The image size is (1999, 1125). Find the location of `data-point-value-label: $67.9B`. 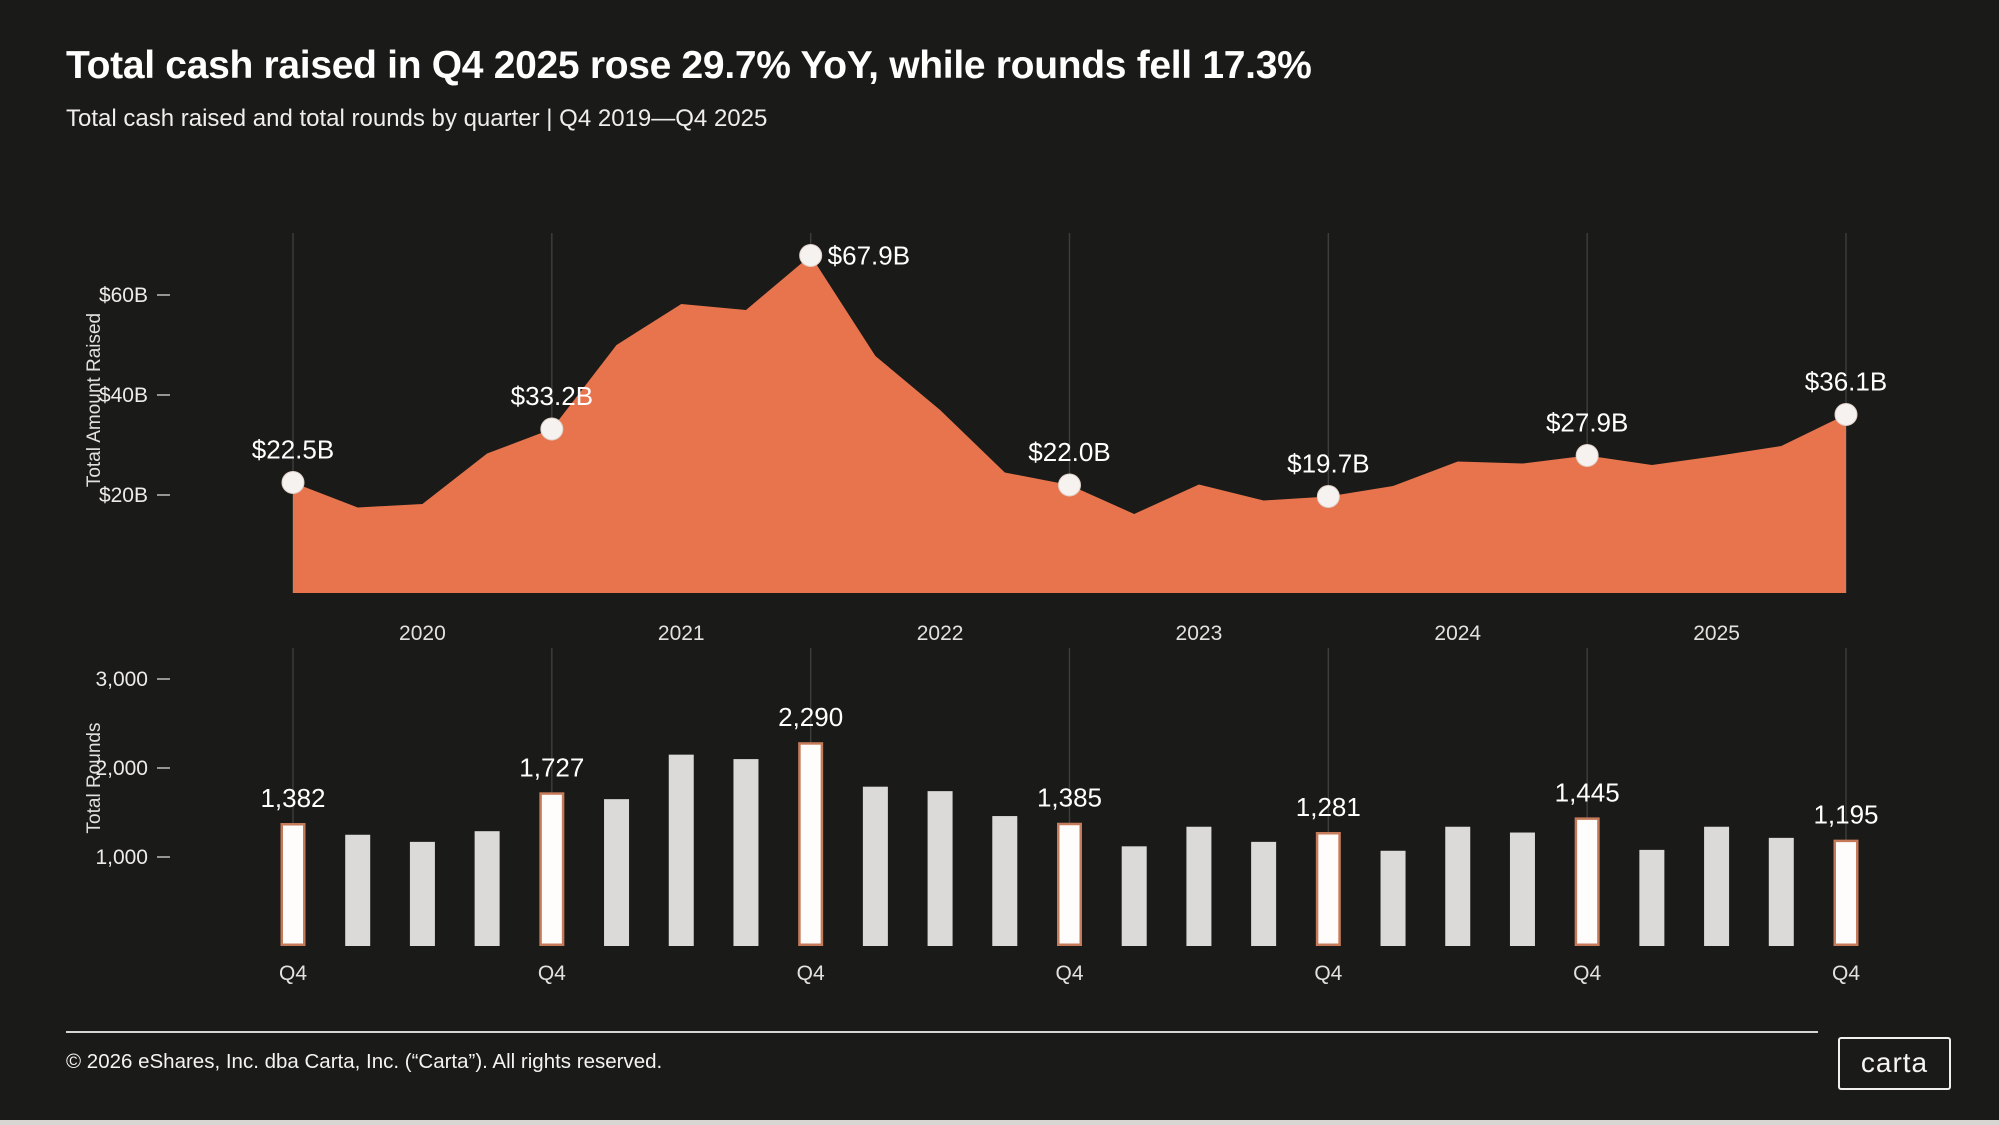

data-point-value-label: $67.9B is located at coordinates (869, 256).